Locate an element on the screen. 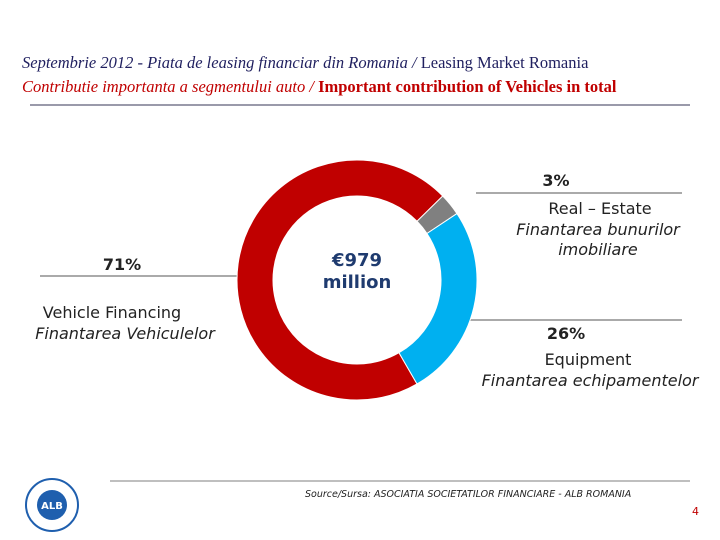 The width and height of the screenshot is (720, 540). category-label-ro: Finantarea bunurilor imobiliare is located at coordinates (598, 239).